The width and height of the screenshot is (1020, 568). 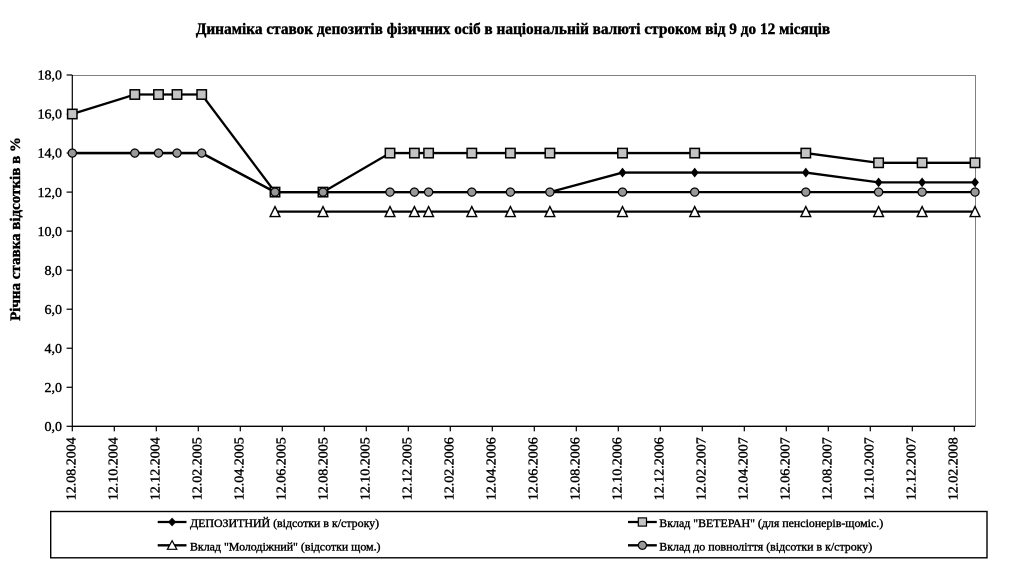 I want to click on svg-text: 12.06.2006, so click(x=534, y=468).